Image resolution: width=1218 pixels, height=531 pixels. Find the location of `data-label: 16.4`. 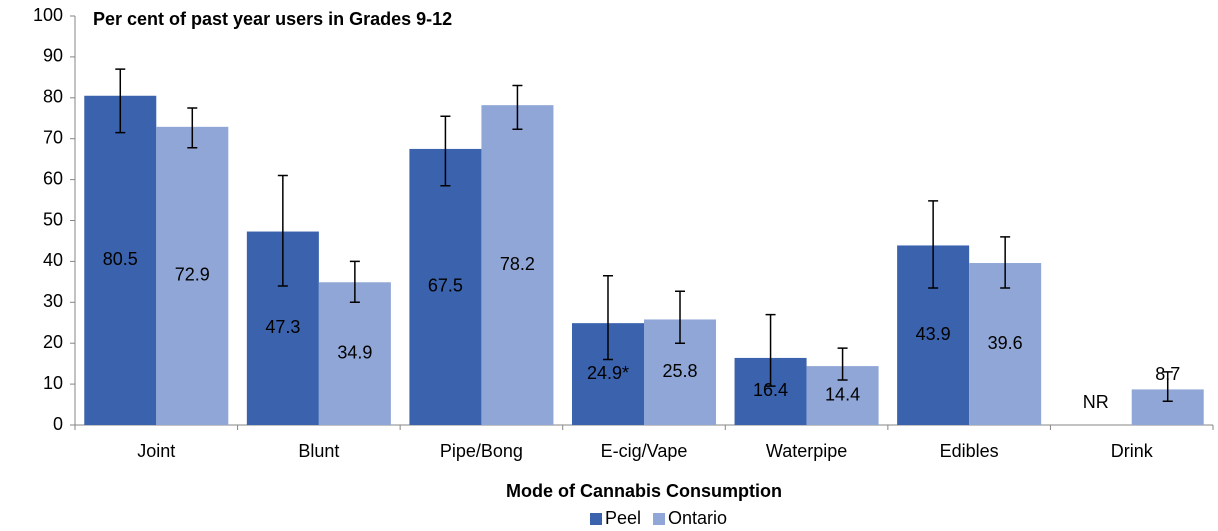

data-label: 16.4 is located at coordinates (770, 390).